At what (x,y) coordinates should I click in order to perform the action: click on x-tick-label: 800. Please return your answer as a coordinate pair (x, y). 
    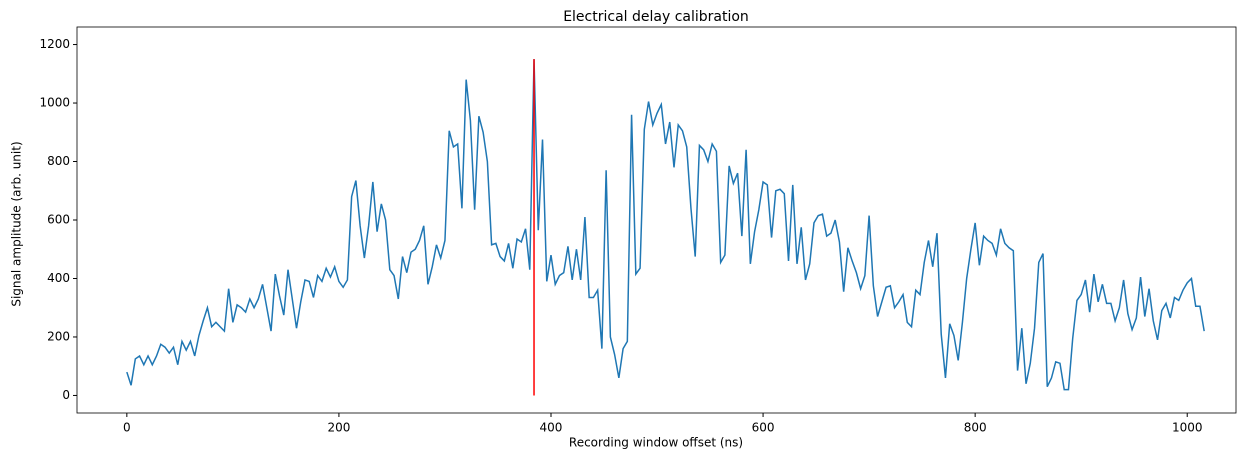
    Looking at the image, I should click on (975, 428).